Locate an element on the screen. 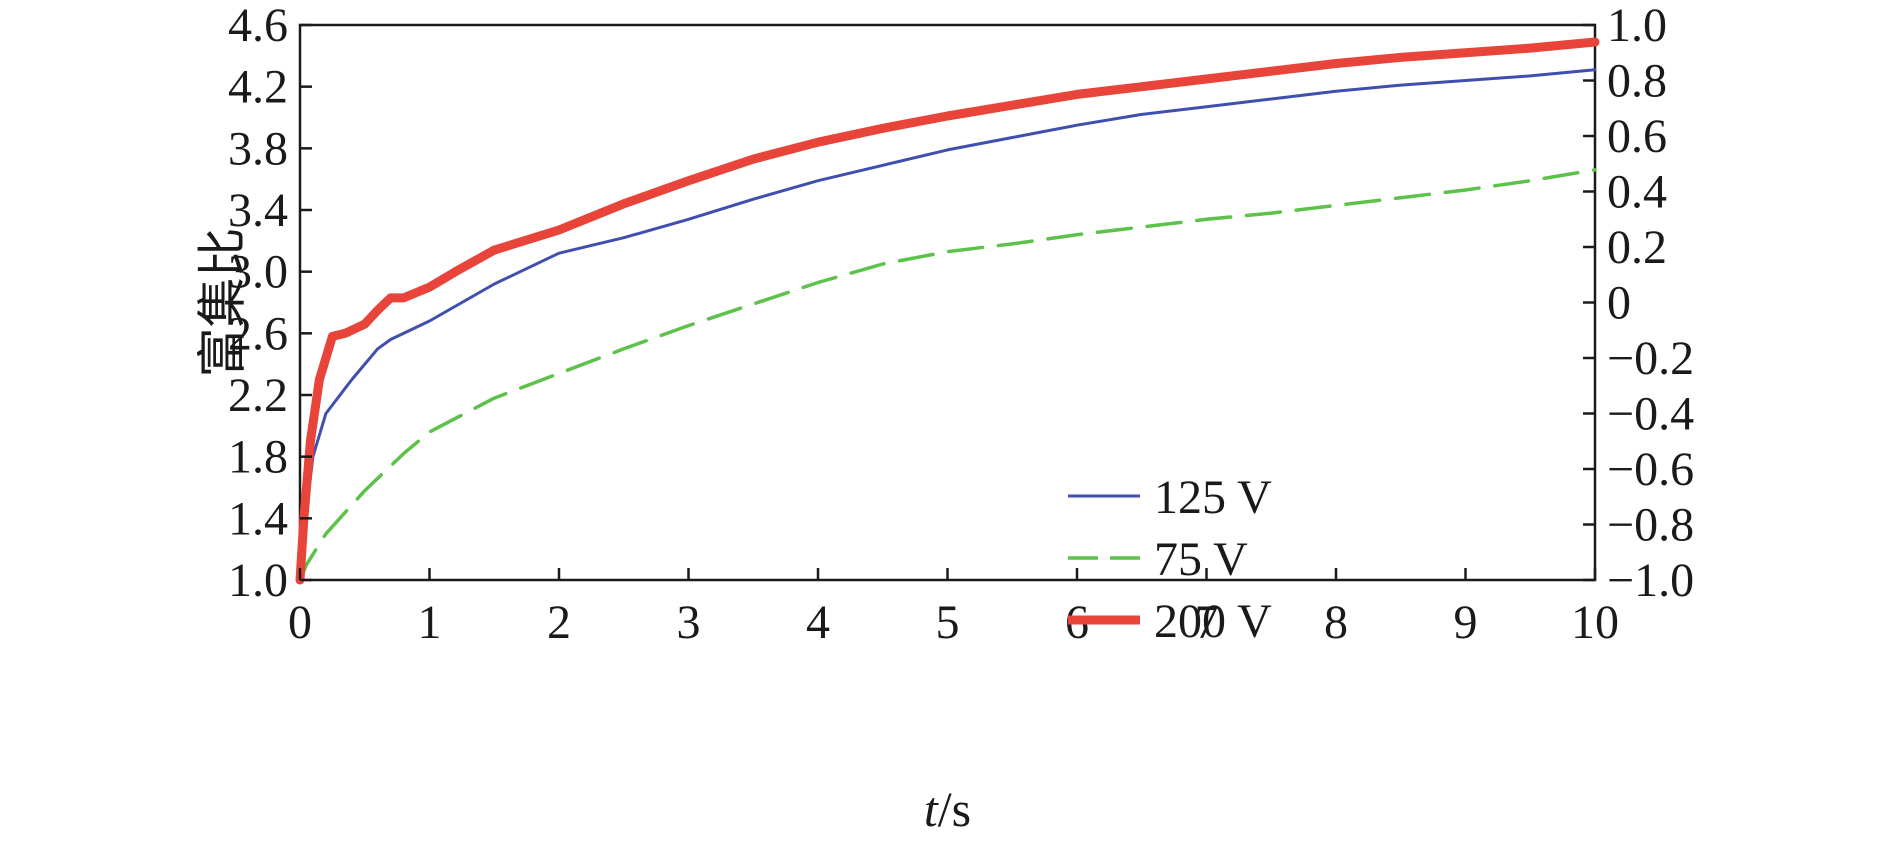 The width and height of the screenshot is (1890, 845). y2-axis-ticks: −1.0−0.8−0.6−0.4−0.200.20.40.60.81.0 is located at coordinates (1638, 303).